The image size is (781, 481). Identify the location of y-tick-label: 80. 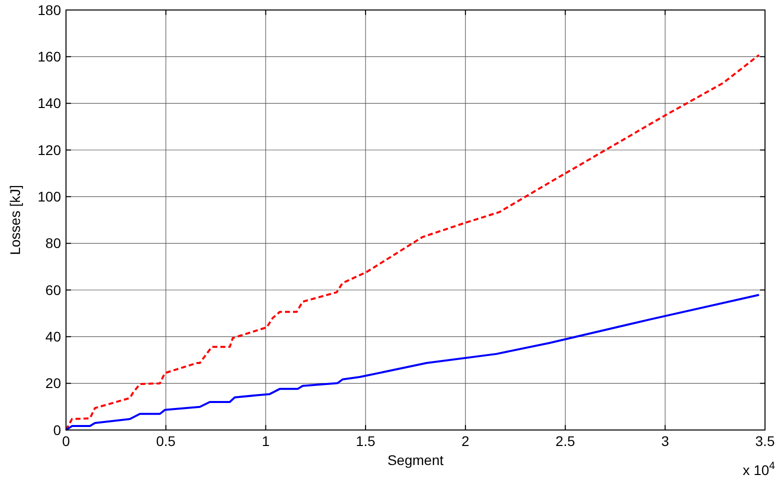
(53, 243).